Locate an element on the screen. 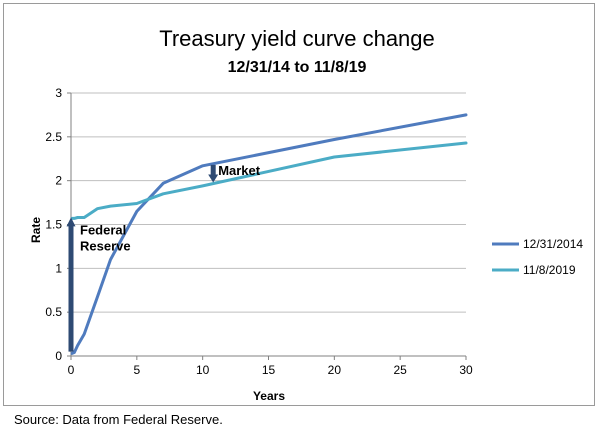  x-tick-label-6: 30 is located at coordinates (466, 370).